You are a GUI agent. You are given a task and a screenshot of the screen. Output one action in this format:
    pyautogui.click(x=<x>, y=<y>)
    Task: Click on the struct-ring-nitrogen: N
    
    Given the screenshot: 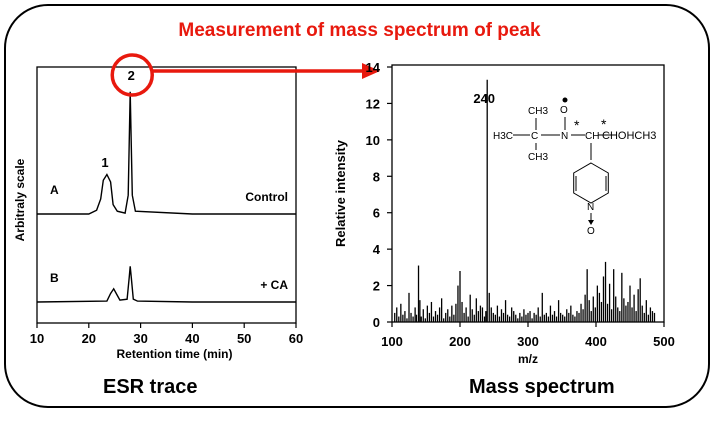 What is the action you would take?
    pyautogui.click(x=590, y=207)
    